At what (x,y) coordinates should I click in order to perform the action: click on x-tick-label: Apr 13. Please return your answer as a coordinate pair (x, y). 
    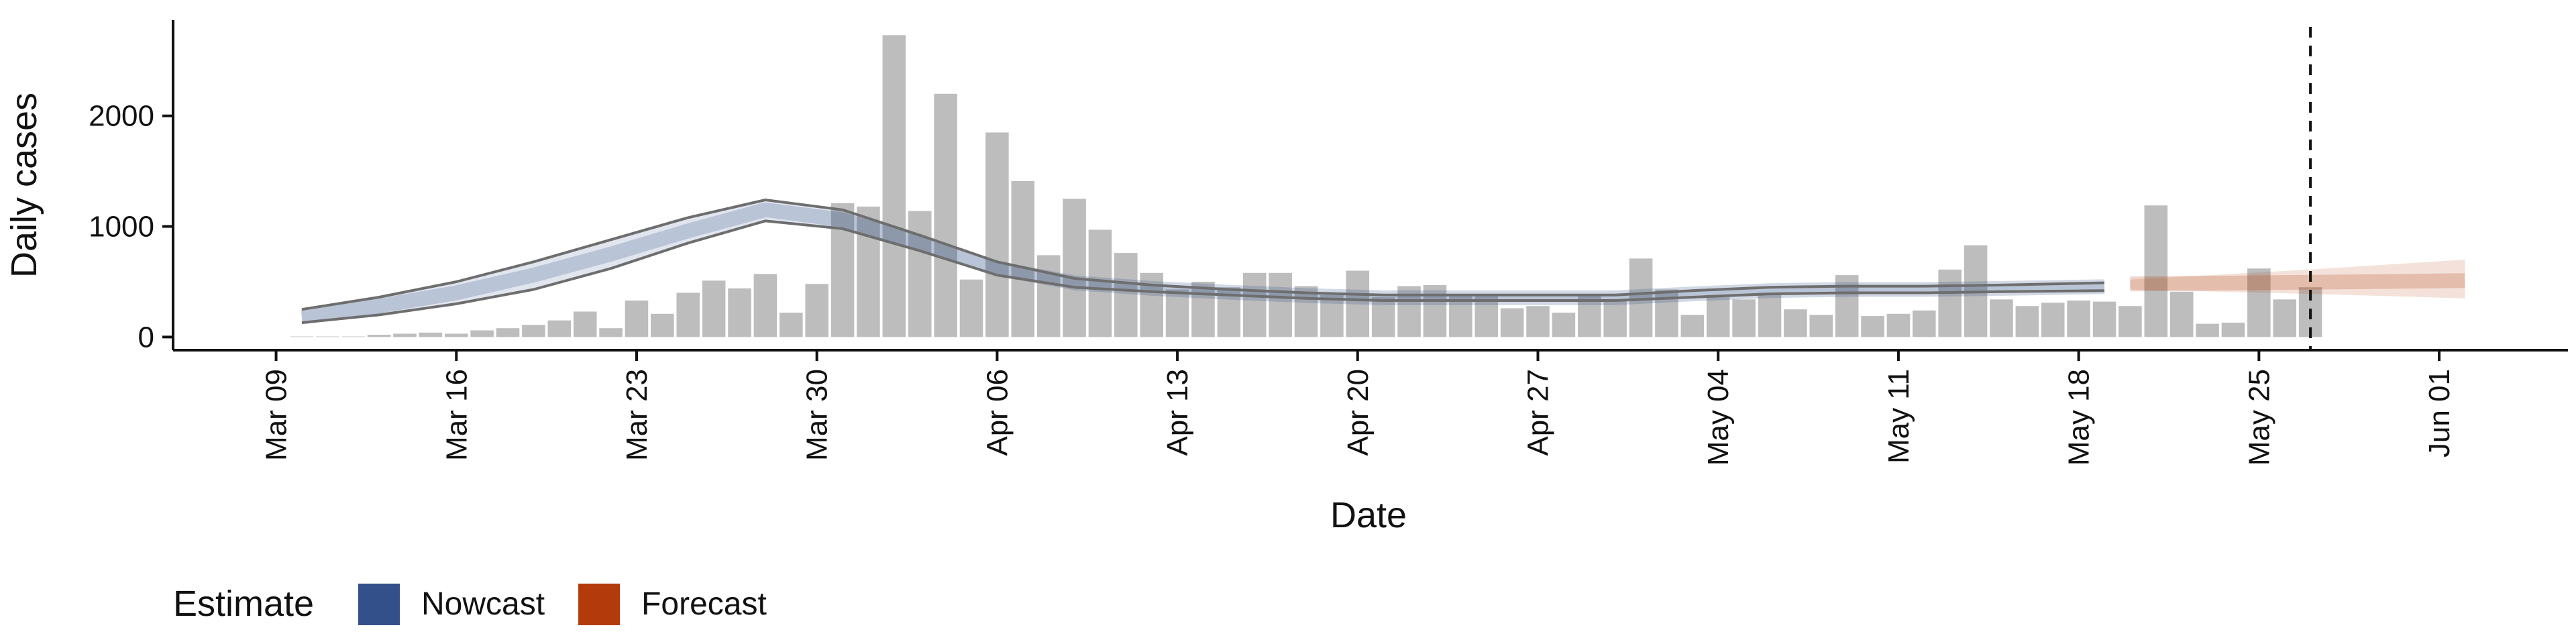
    Looking at the image, I should click on (1177, 412).